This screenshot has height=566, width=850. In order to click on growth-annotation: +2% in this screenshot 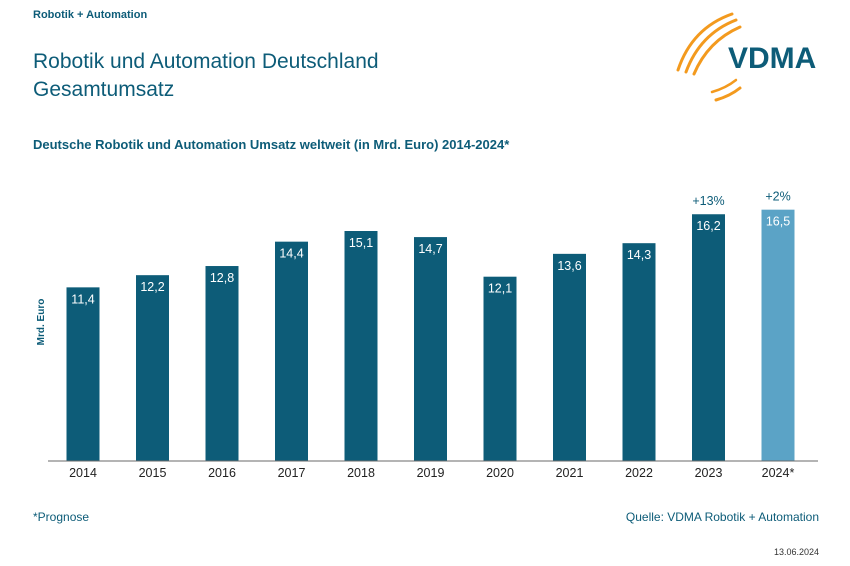, I will do `click(777, 197)`.